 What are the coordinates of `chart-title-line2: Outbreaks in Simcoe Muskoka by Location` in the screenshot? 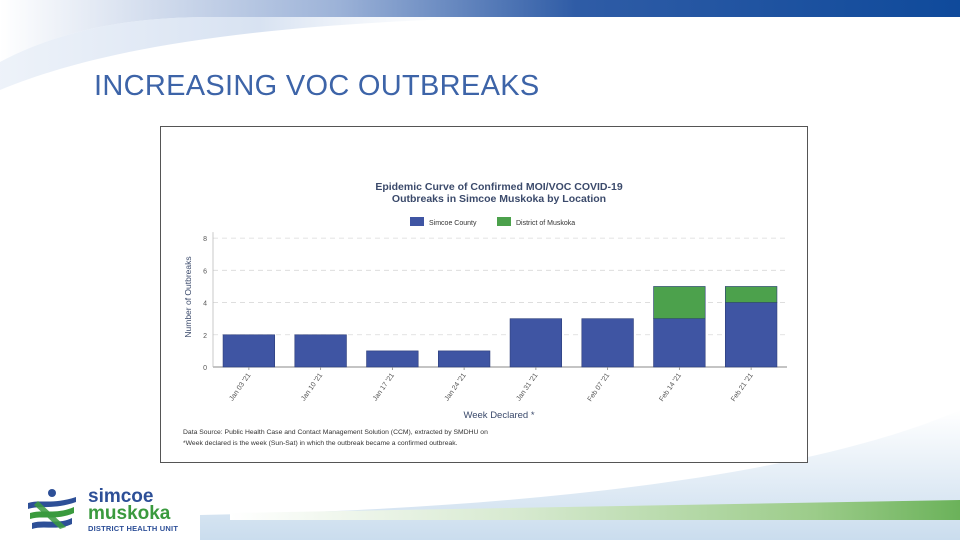 It's located at (499, 199).